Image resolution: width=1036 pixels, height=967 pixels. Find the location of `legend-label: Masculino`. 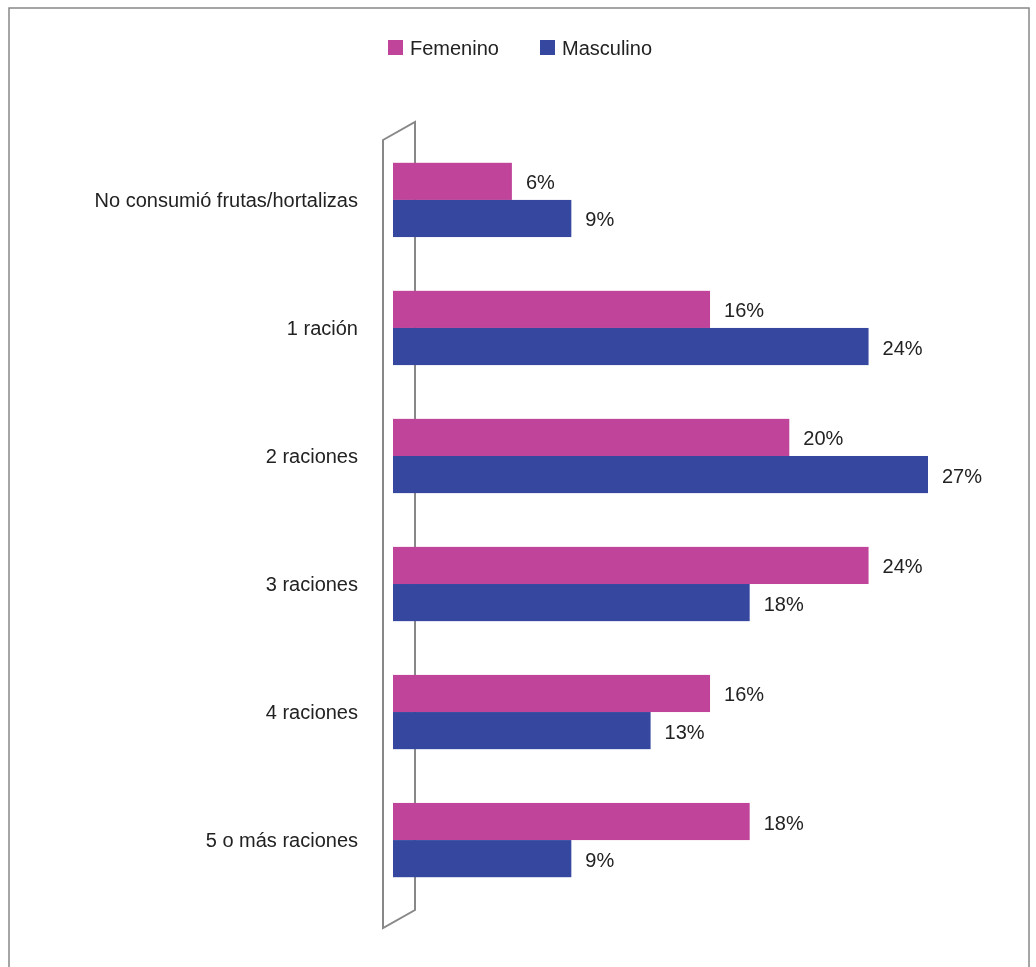

legend-label: Masculino is located at coordinates (607, 48).